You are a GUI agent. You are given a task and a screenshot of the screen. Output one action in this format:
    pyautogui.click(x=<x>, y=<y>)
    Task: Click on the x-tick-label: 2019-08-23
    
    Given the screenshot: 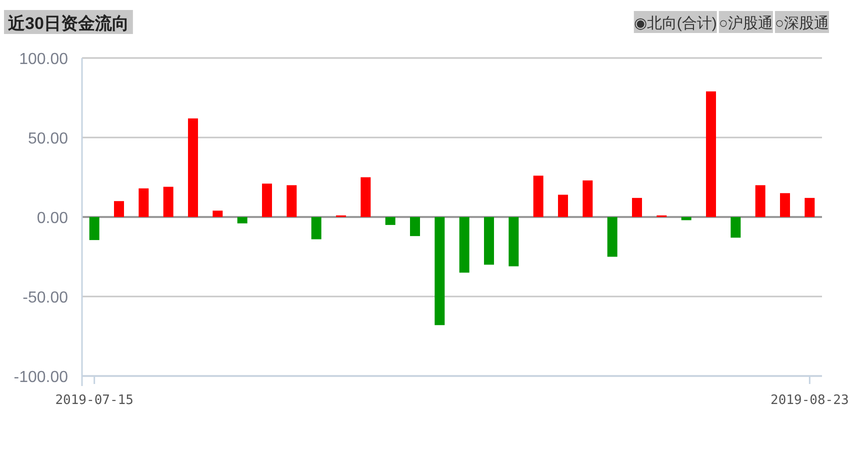 What is the action you would take?
    pyautogui.click(x=809, y=400)
    